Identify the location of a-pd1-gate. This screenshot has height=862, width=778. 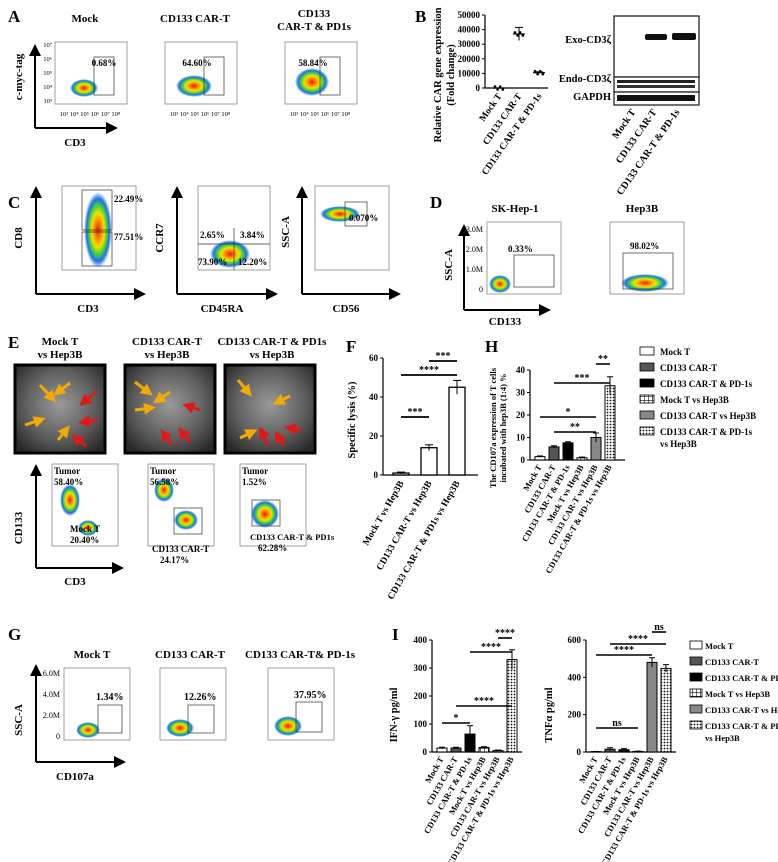
(330, 76).